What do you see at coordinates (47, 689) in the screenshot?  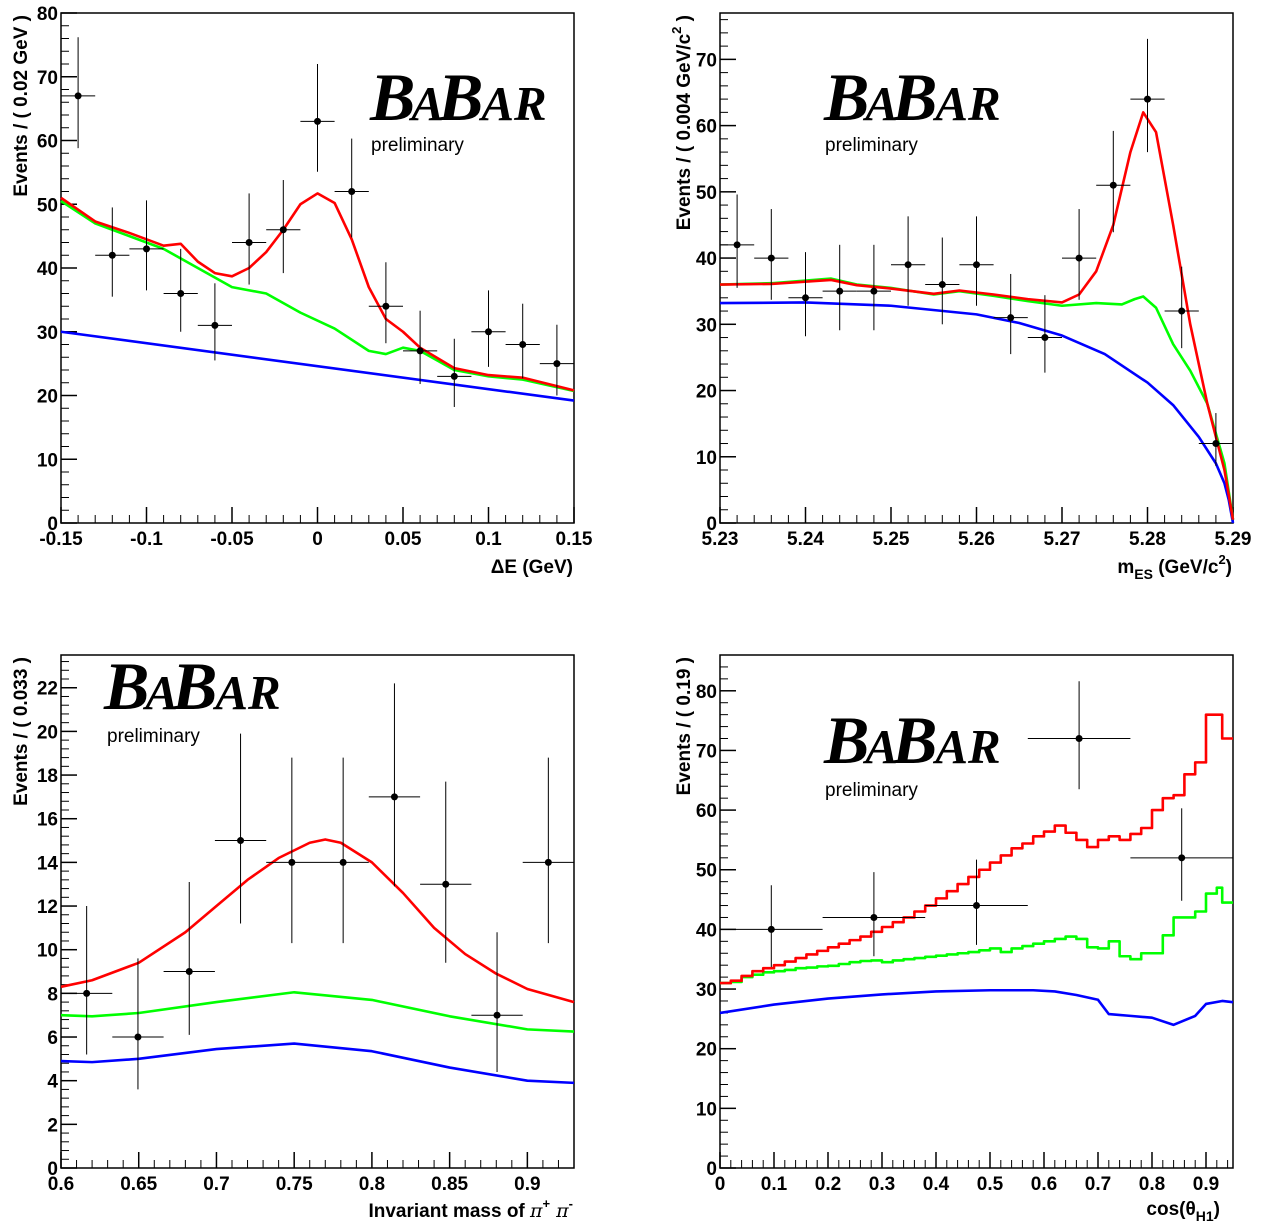 I see `y-tick-label: 22` at bounding box center [47, 689].